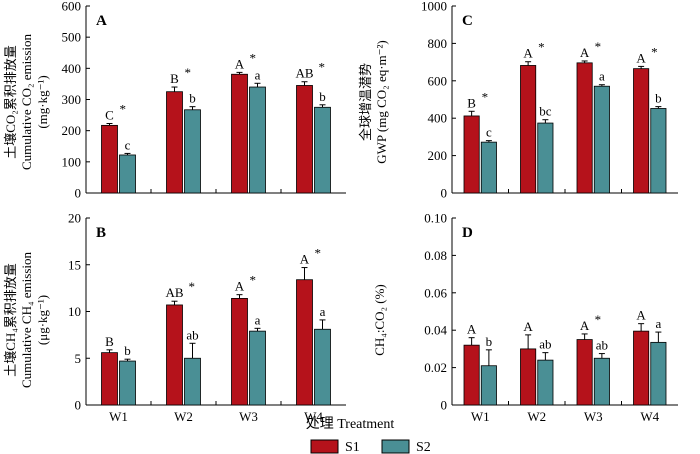 The image size is (700, 454). What do you see at coordinates (10, 102) in the screenshot?
I see `ylabel-a-cn: 土壤CO₂累积排放量` at bounding box center [10, 102].